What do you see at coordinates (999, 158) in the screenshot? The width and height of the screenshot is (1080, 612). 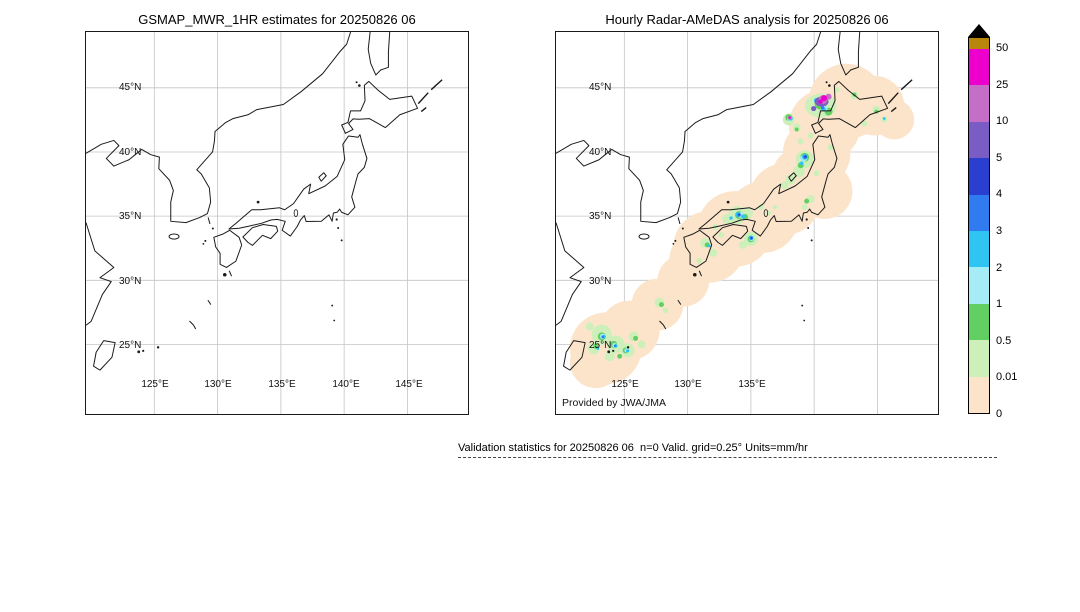 I see `colorbar-label: 5` at bounding box center [999, 158].